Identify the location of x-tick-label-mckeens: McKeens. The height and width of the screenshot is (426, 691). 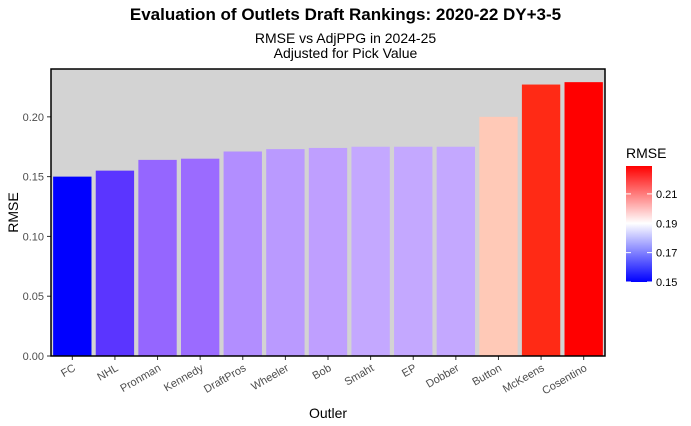
(524, 379).